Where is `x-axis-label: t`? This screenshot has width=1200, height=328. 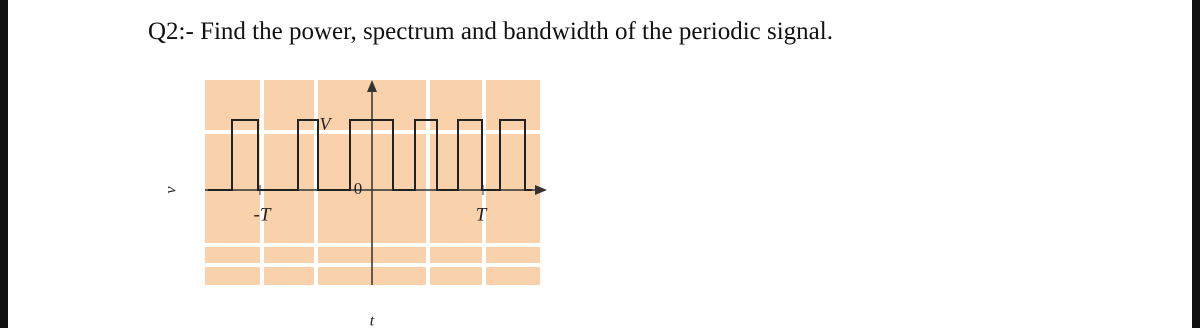 x-axis-label: t is located at coordinates (372, 320).